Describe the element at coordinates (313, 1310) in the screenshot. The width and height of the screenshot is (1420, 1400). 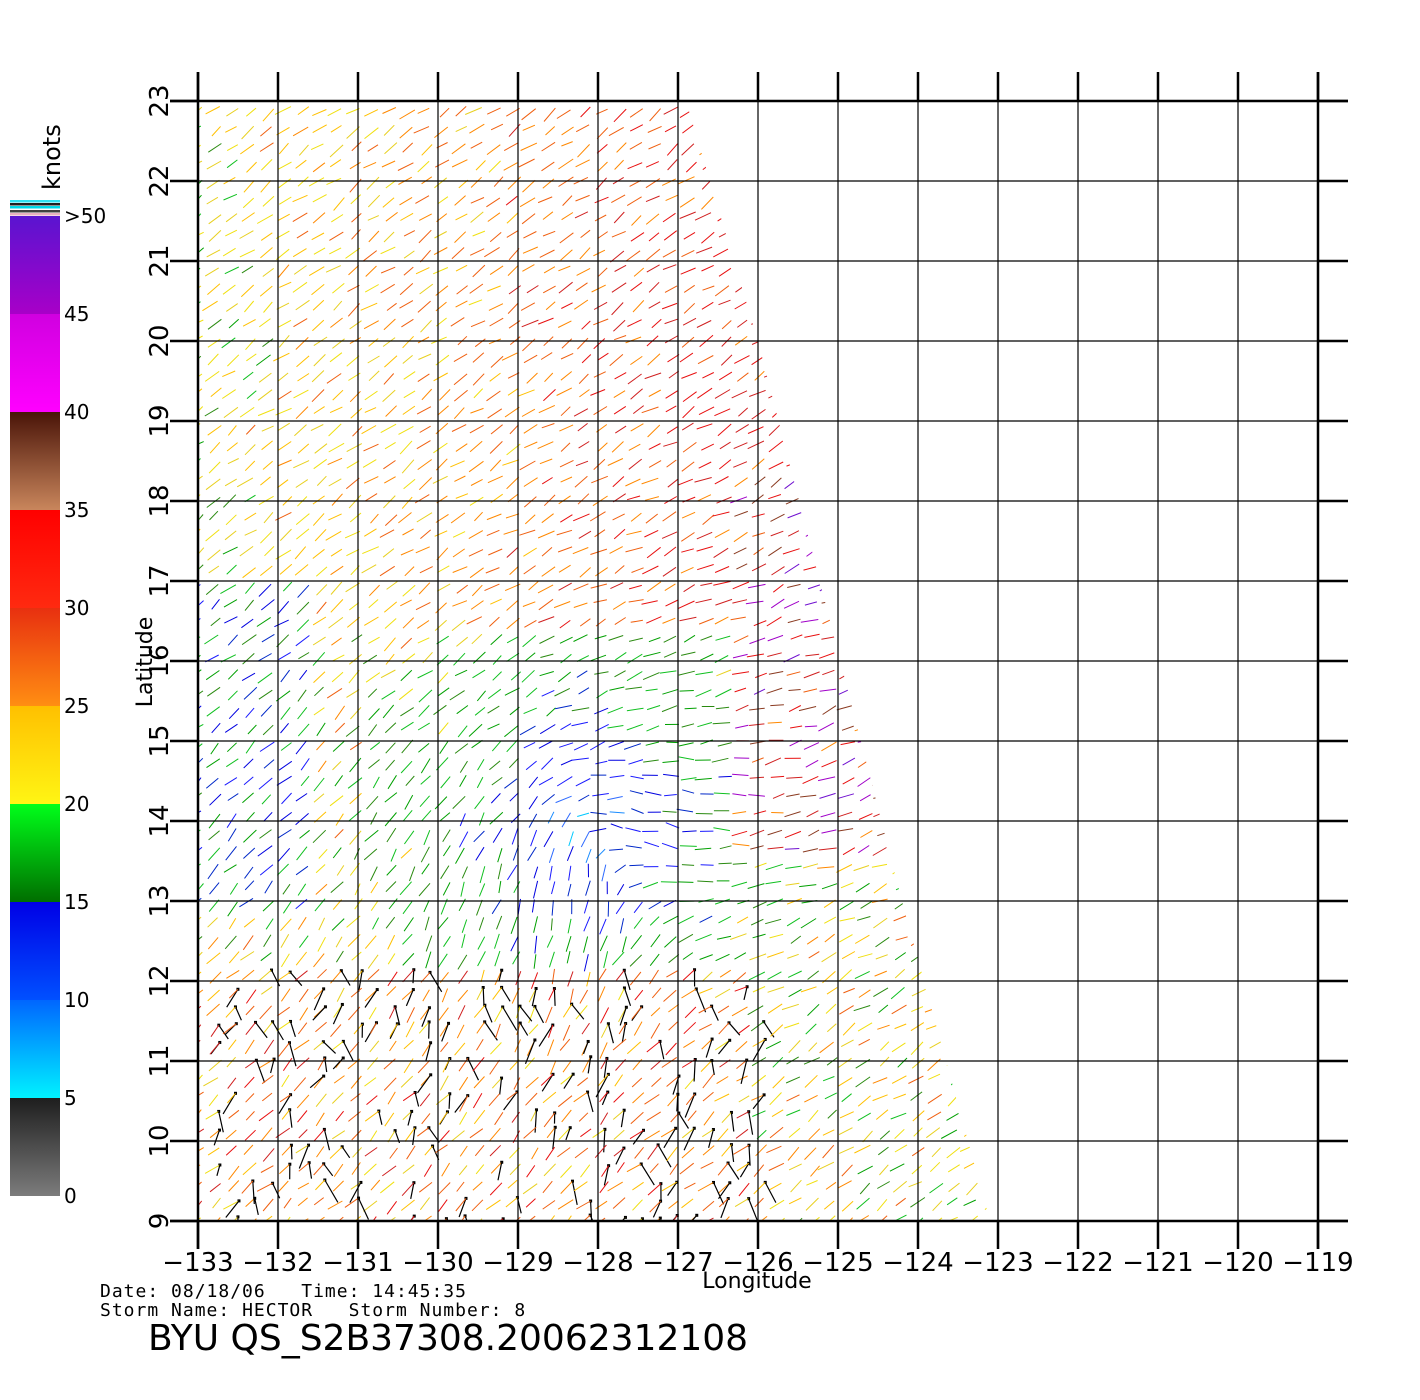
I see `footer-storm-line: Storm Name: HECTOR Storm Number: 8` at that location.